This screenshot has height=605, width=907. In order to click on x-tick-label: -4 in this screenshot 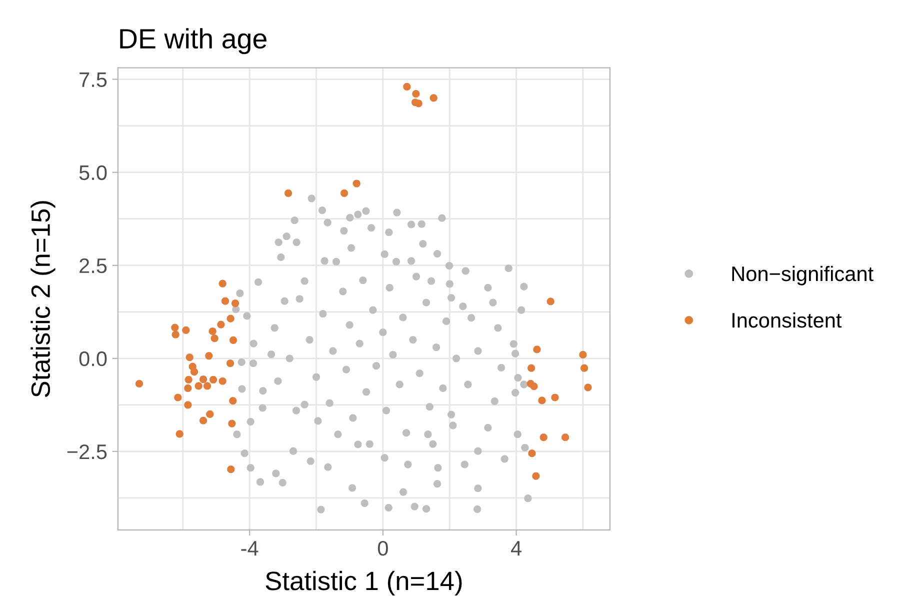, I will do `click(249, 548)`.